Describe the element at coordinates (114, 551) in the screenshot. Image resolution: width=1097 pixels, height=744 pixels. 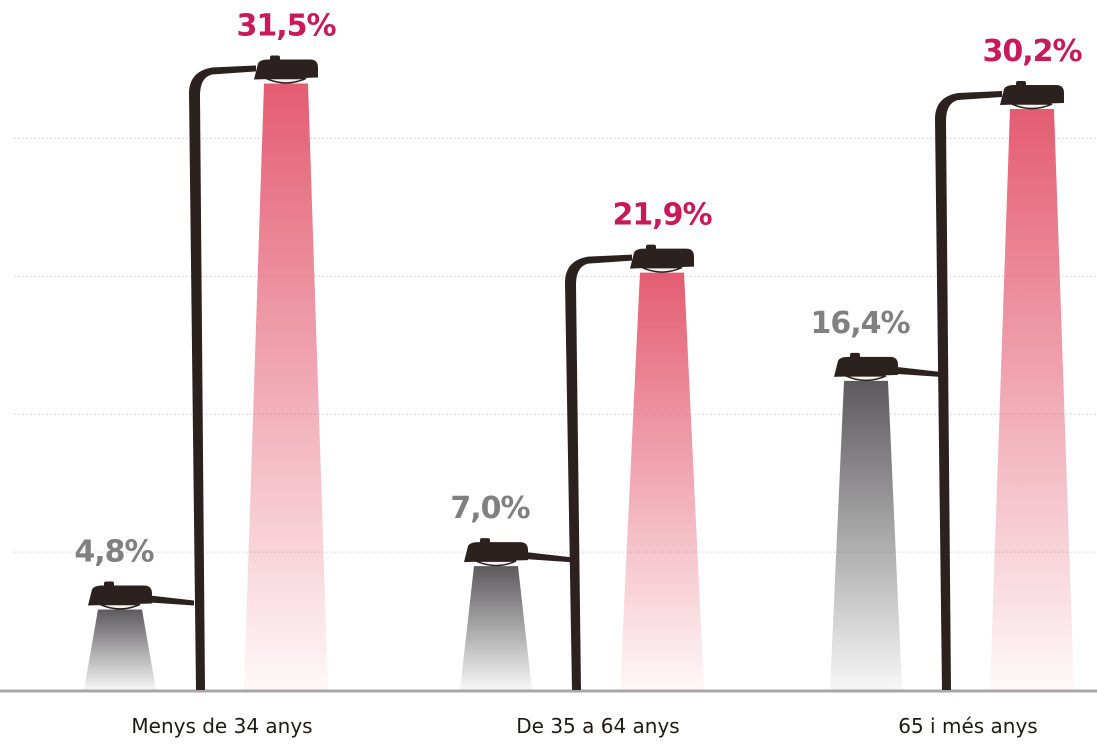
I see `value-label-grey: 4,8%` at that location.